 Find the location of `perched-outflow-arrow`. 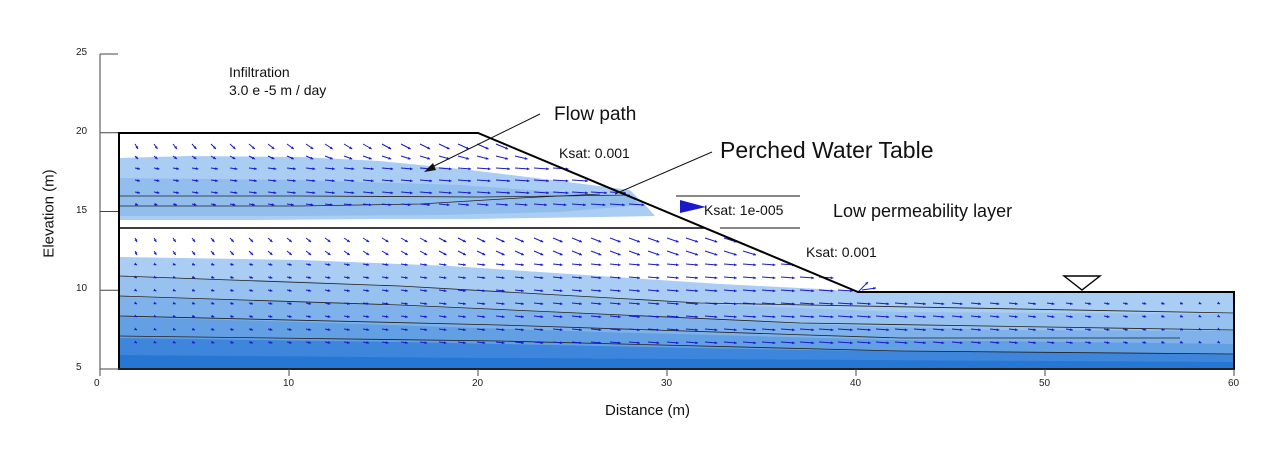

perched-outflow-arrow is located at coordinates (693, 206).